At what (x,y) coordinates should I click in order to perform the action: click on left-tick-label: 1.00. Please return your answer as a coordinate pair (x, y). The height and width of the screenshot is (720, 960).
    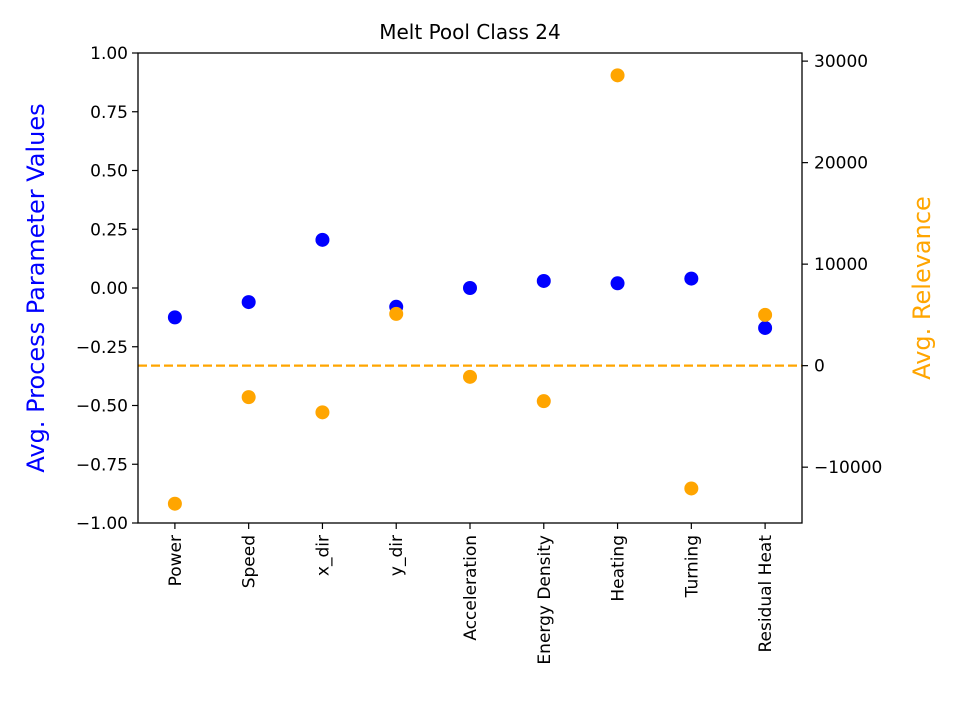
    Looking at the image, I should click on (109, 54).